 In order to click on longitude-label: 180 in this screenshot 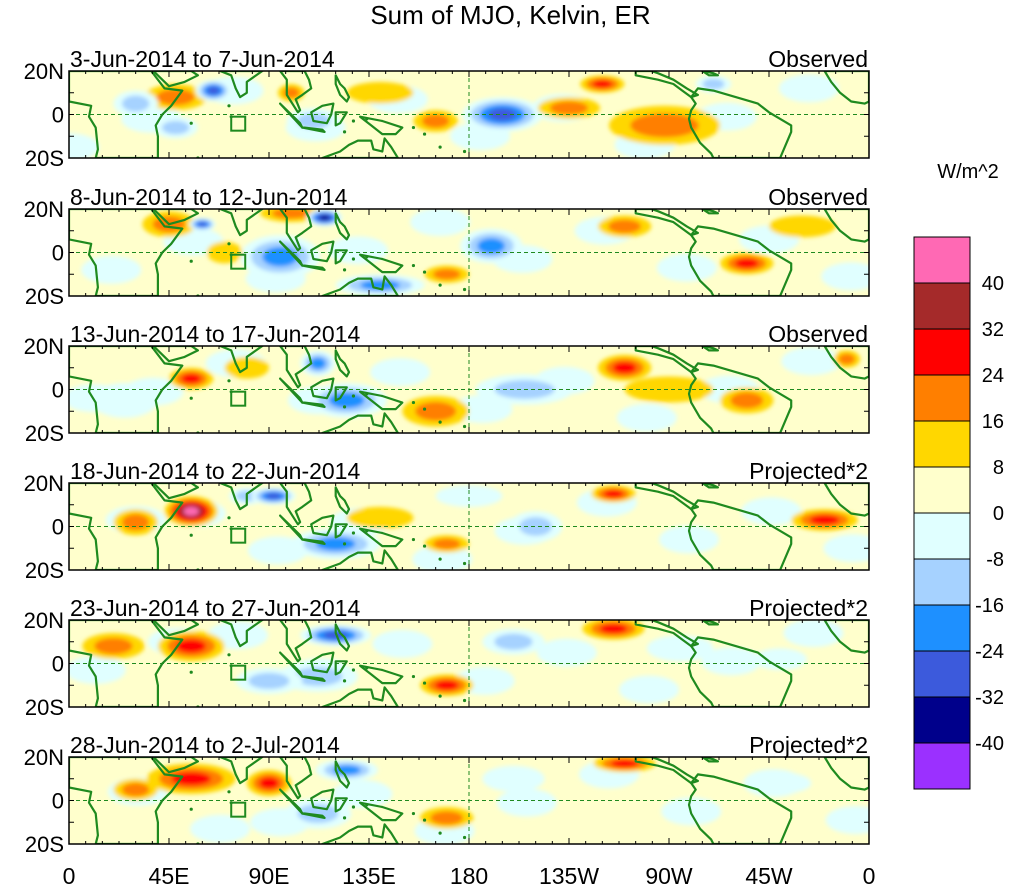, I will do `click(469, 876)`.